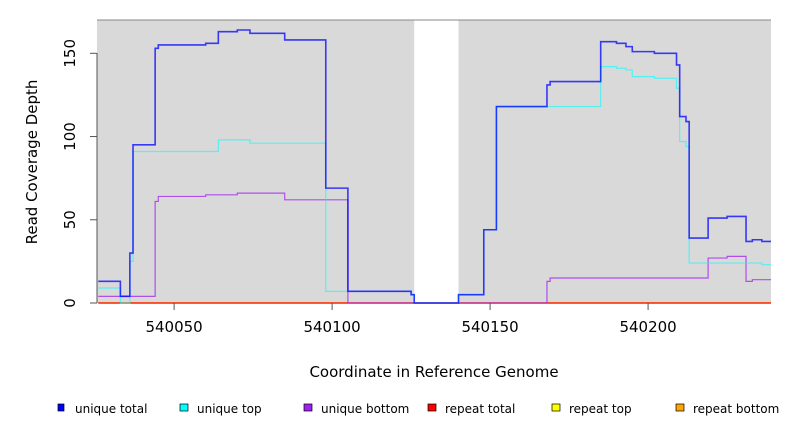 This screenshot has width=792, height=436. Describe the element at coordinates (647, 327) in the screenshot. I see `x-tick-label: 540200` at that location.